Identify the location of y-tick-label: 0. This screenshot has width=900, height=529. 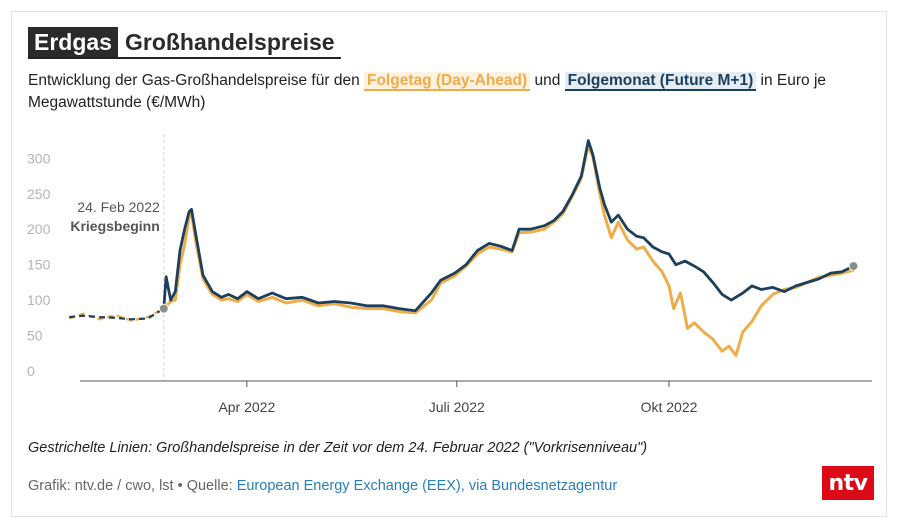
(31, 371).